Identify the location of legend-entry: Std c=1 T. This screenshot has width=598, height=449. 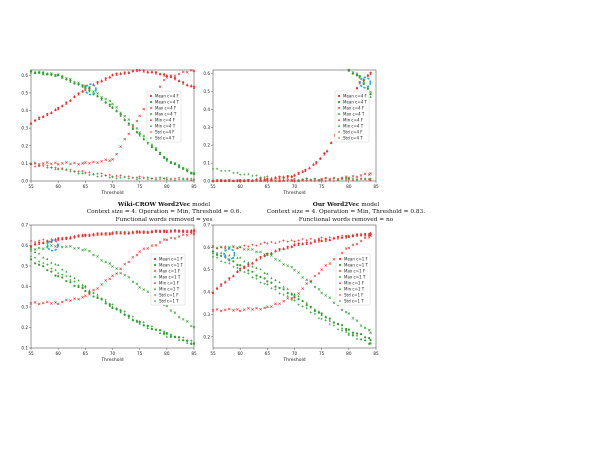
(354, 300).